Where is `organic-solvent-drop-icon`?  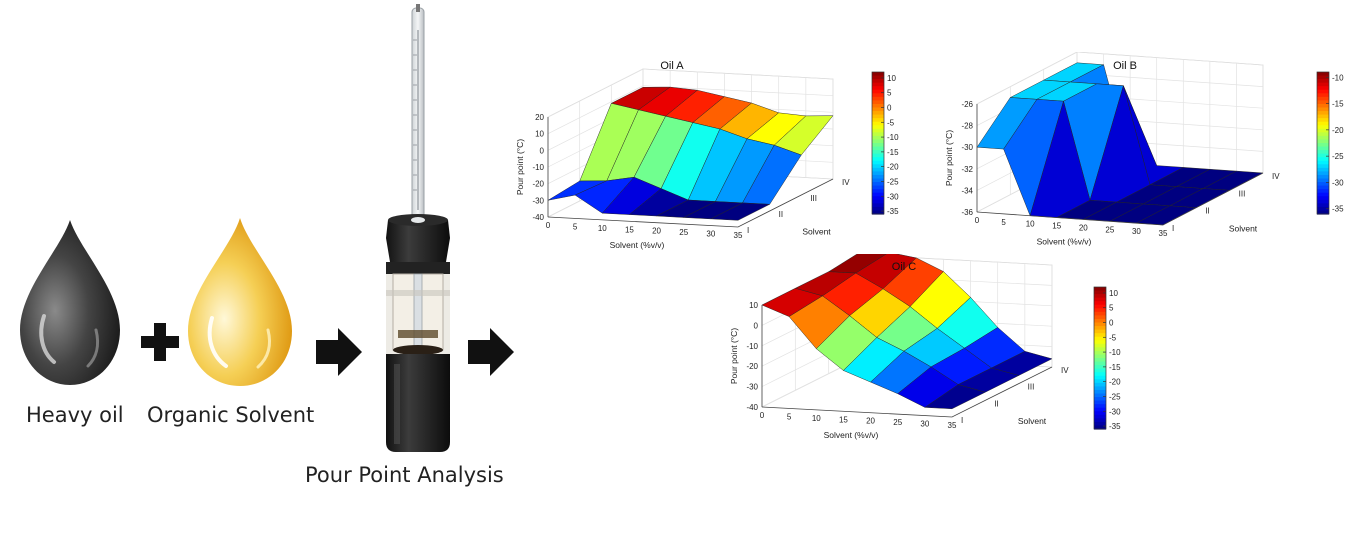 organic-solvent-drop-icon is located at coordinates (240, 302).